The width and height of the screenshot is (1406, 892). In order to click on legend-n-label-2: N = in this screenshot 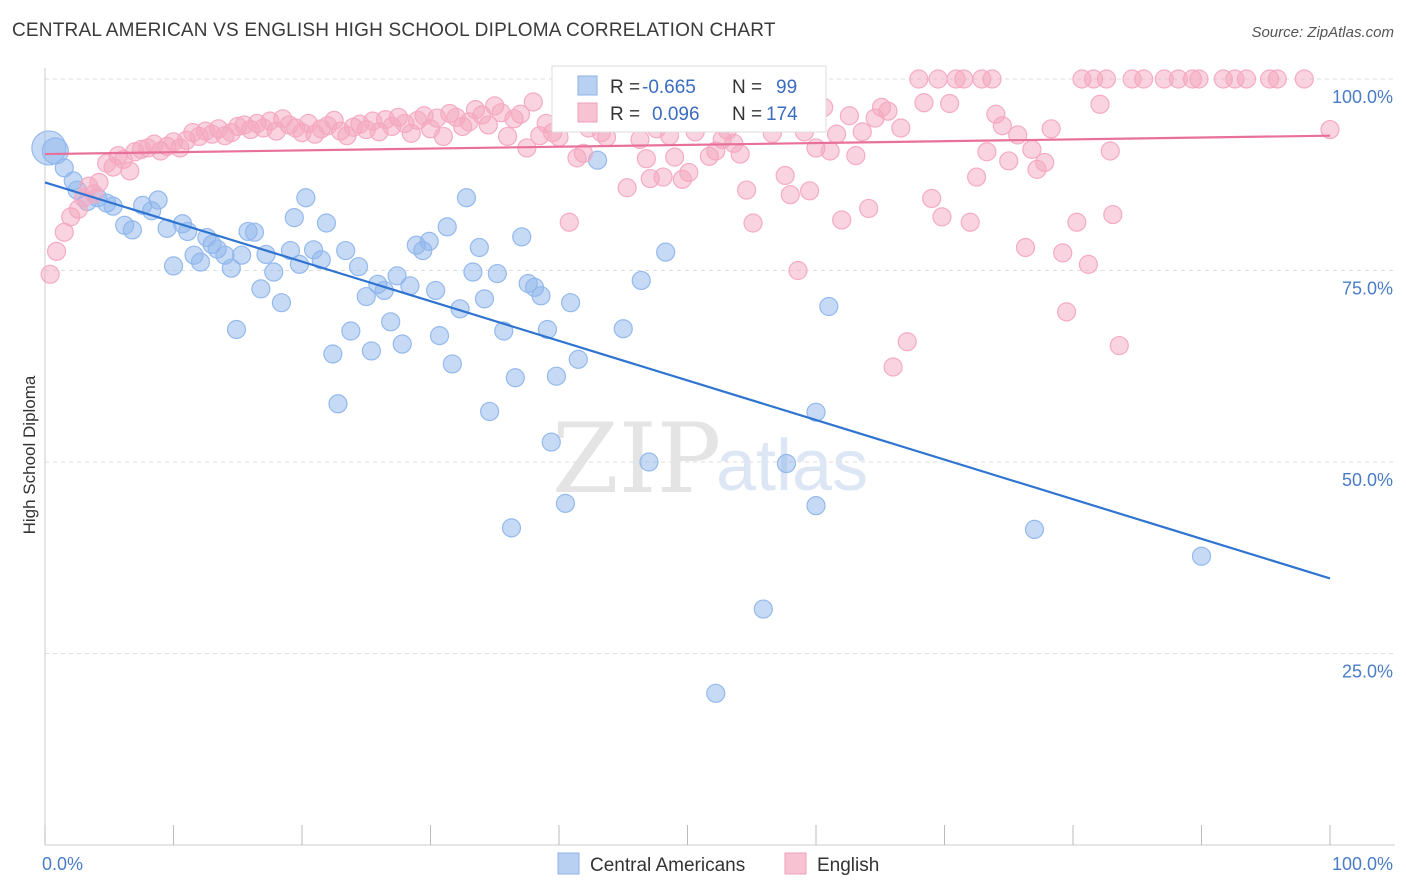, I will do `click(747, 114)`.